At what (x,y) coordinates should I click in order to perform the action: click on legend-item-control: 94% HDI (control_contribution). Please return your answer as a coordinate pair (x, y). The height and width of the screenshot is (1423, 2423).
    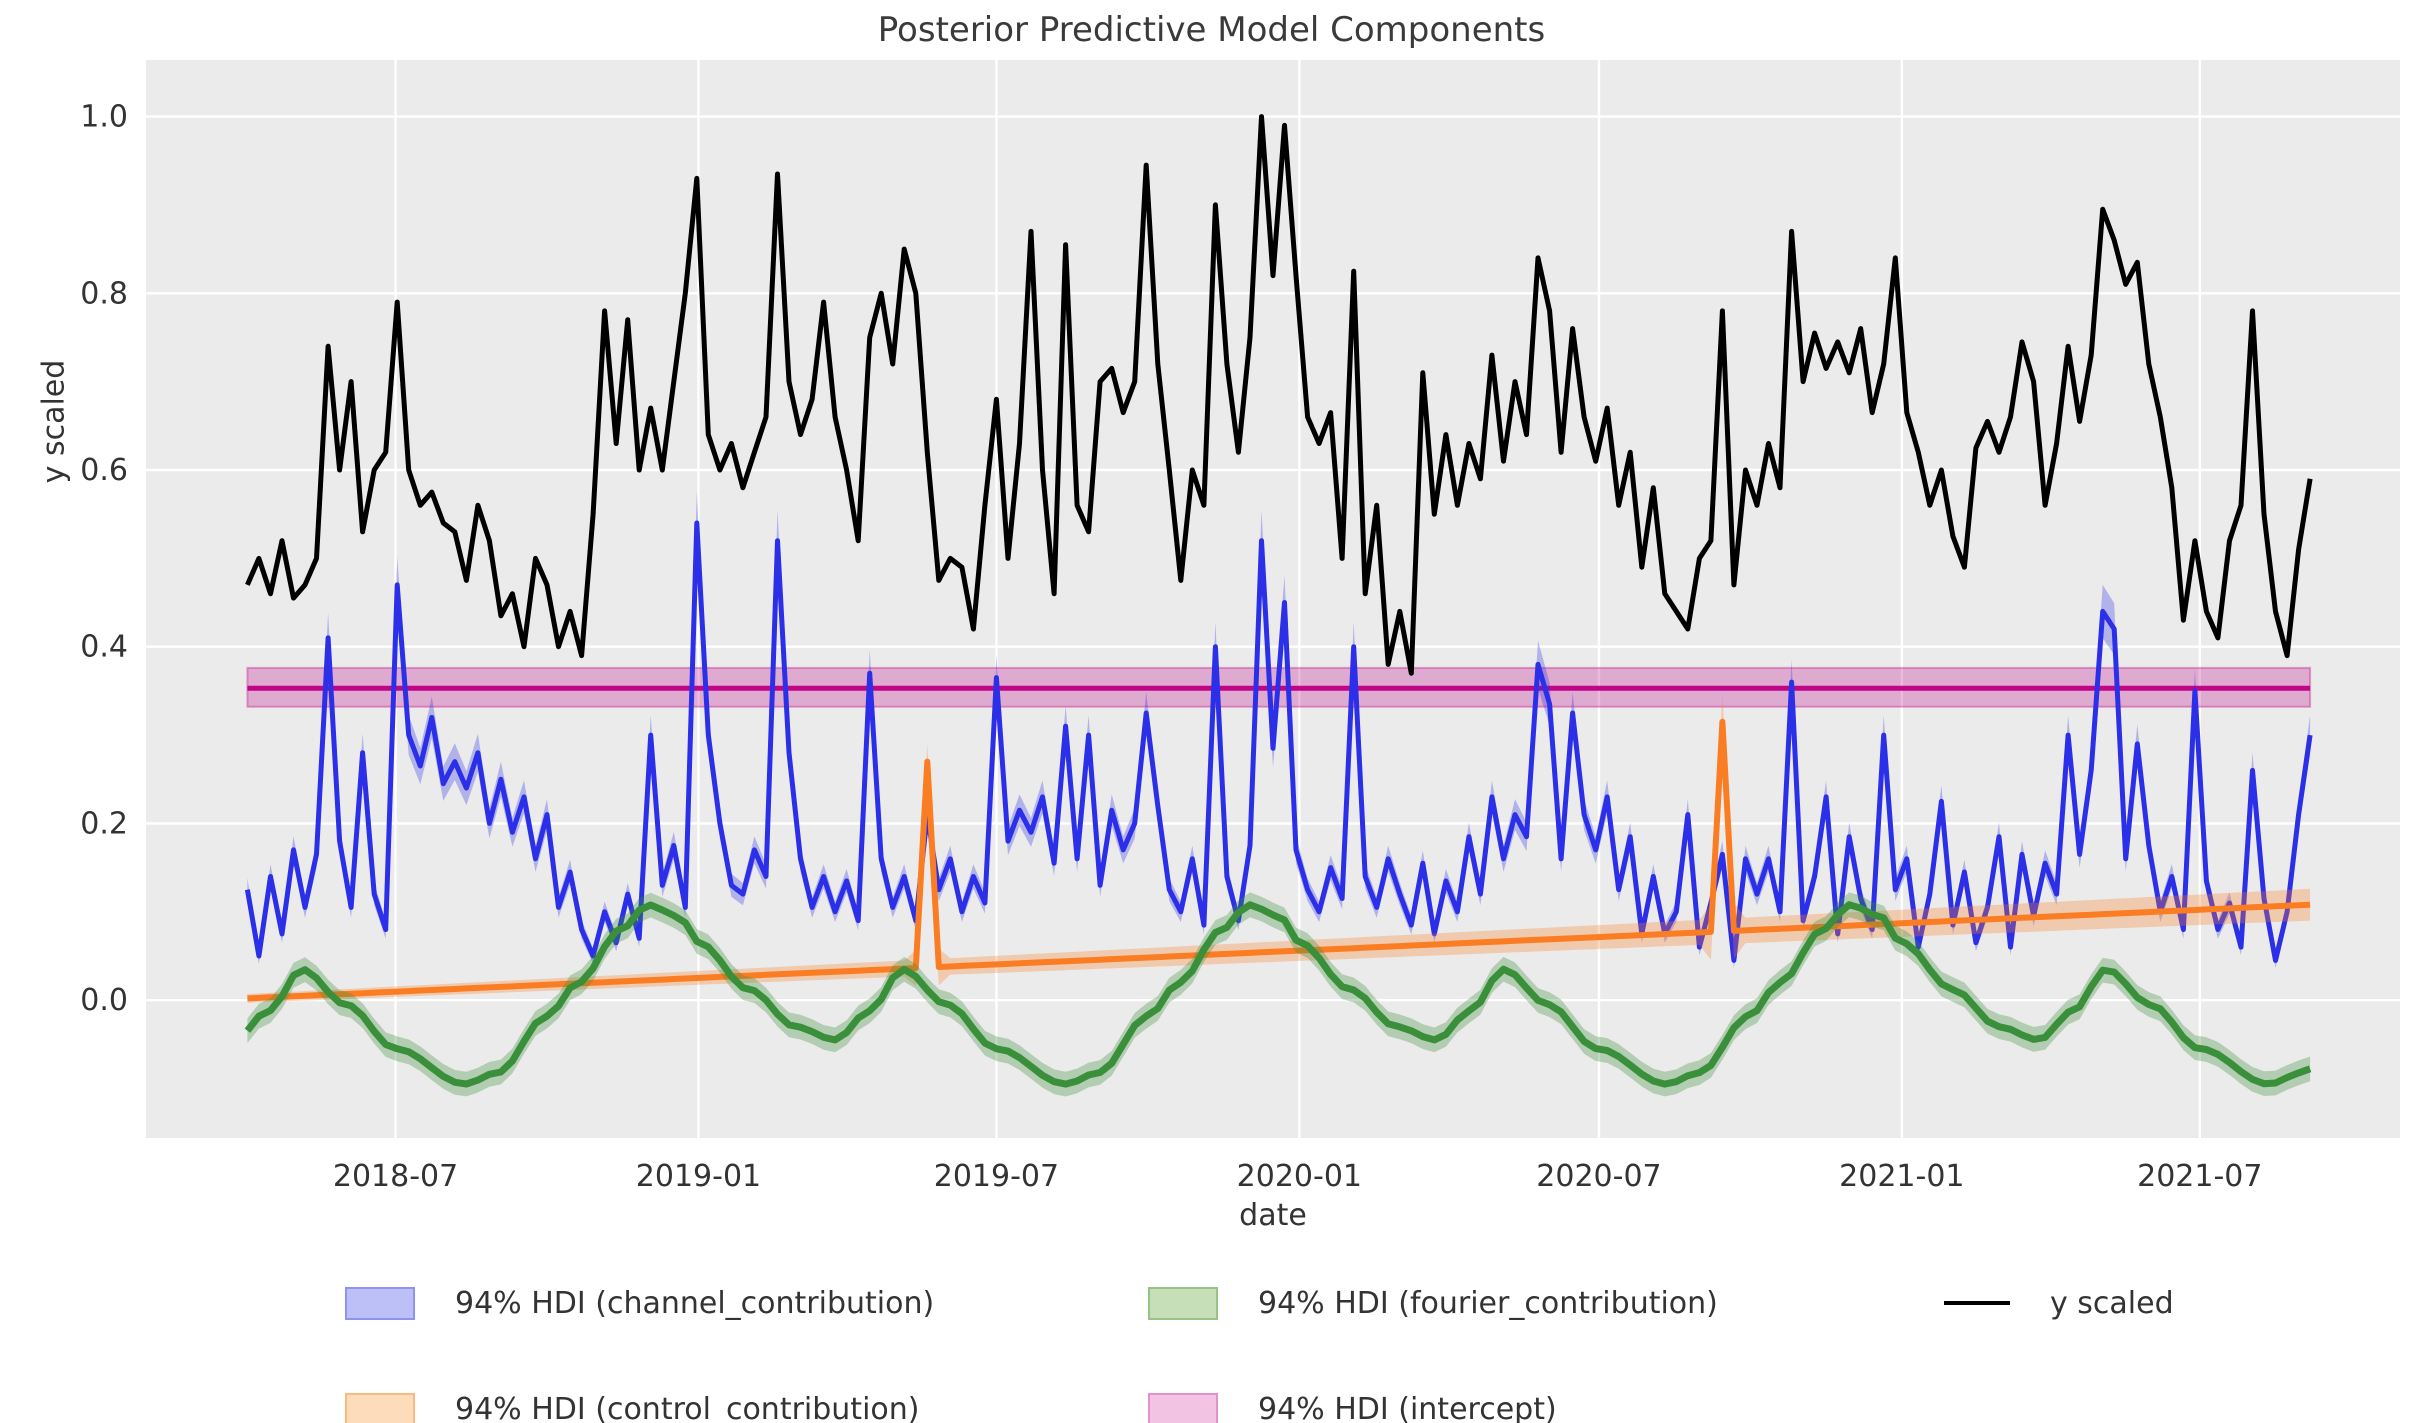
    Looking at the image, I should click on (632, 1406).